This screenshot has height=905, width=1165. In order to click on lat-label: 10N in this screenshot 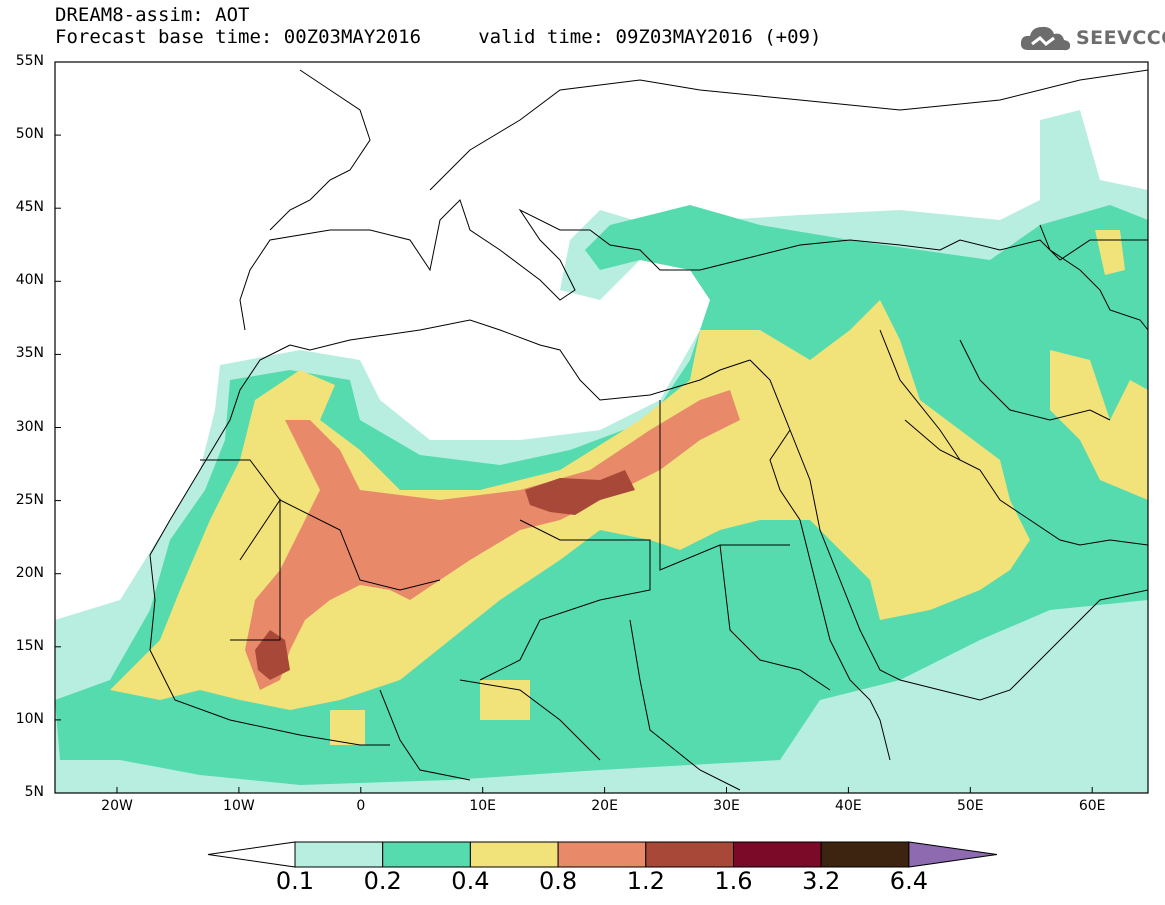, I will do `click(29, 718)`.